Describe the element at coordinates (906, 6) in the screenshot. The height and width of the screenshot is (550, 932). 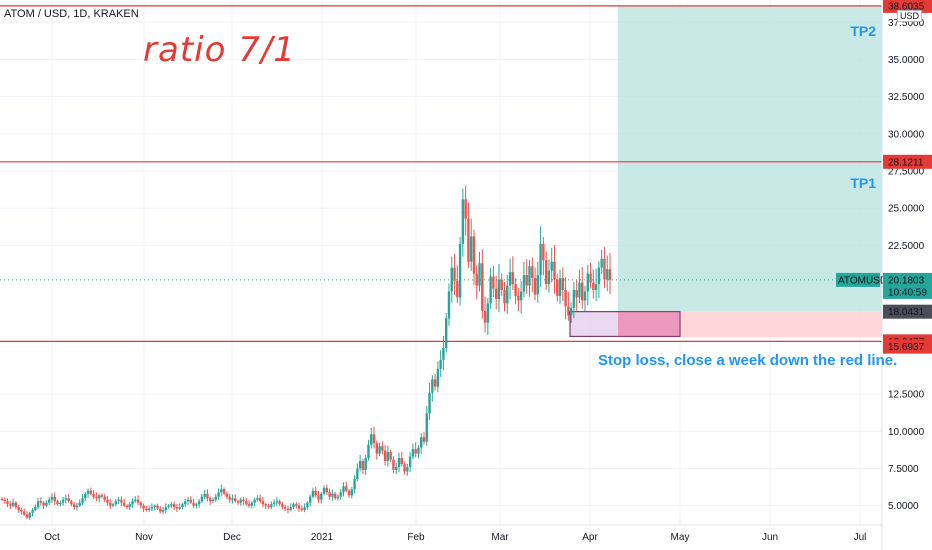
I see `price-label-text: 38.6035` at that location.